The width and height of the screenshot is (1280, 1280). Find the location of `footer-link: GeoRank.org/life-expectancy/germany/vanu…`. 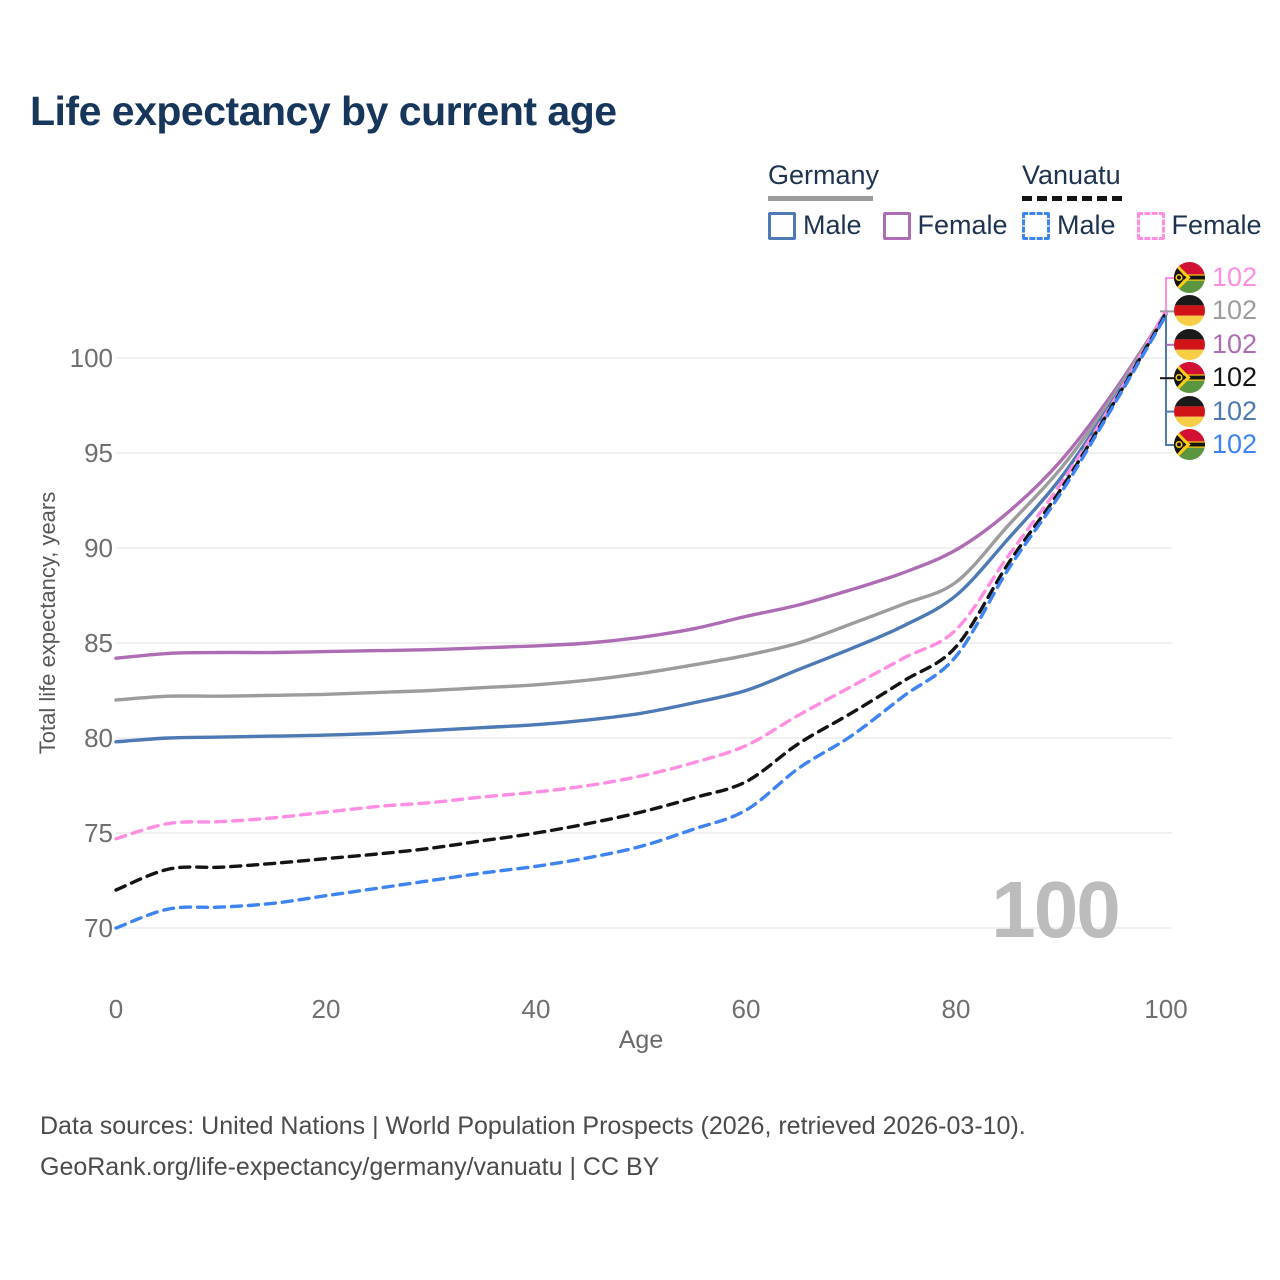

footer-link: GeoRank.org/life-expectancy/germany/vanu… is located at coordinates (350, 1167).